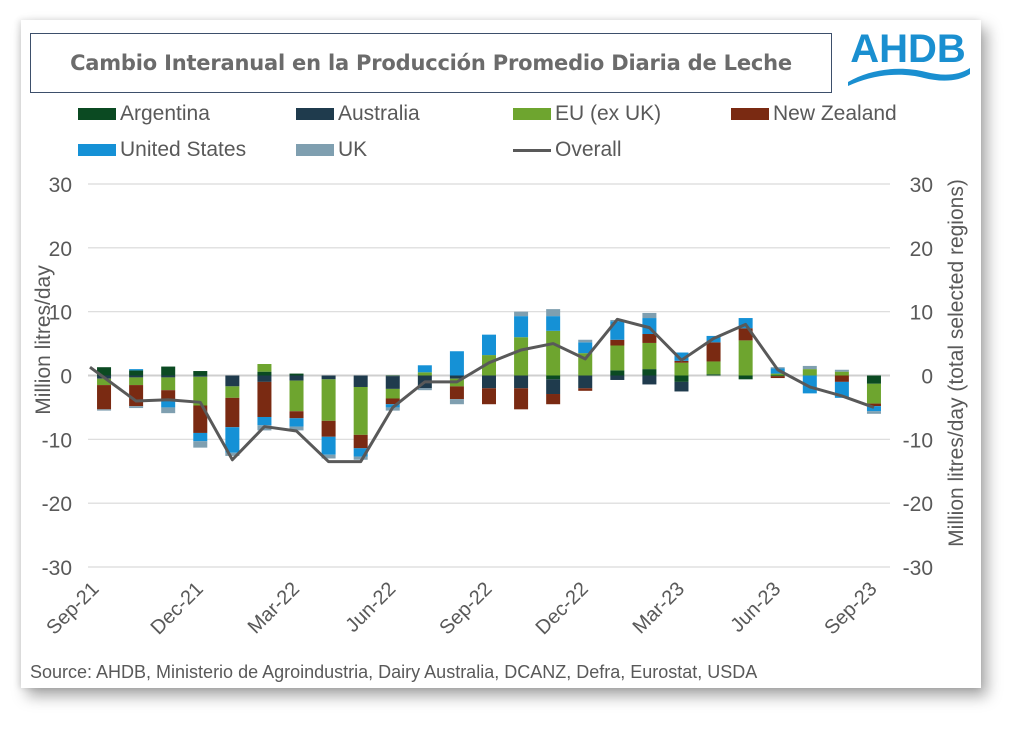 The image size is (1024, 732). I want to click on y-tick-label-left: 30, so click(60, 185).